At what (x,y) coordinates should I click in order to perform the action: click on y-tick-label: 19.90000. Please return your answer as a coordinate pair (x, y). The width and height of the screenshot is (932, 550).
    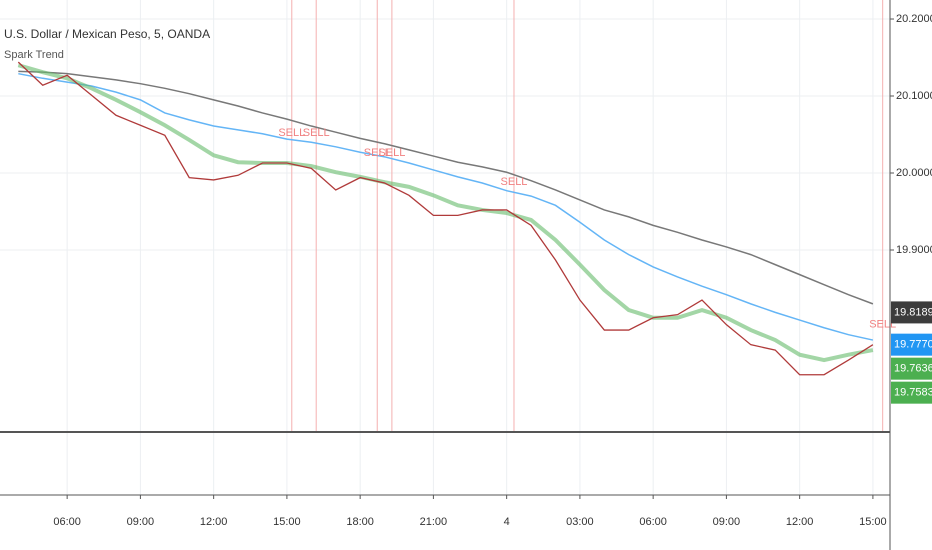
    Looking at the image, I should click on (914, 250).